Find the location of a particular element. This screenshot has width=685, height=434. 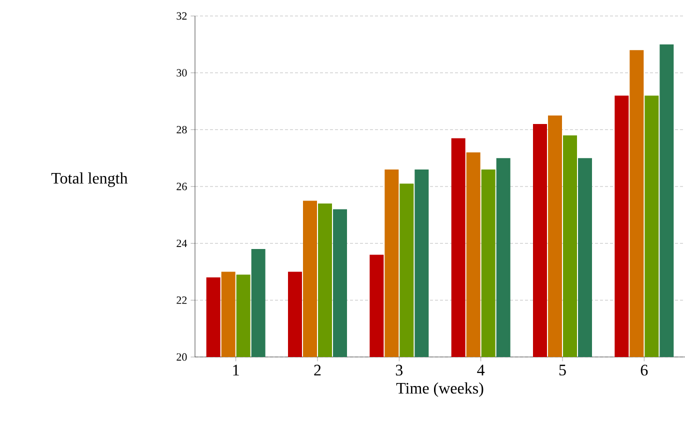

y-tick-label: 26 is located at coordinates (181, 186).